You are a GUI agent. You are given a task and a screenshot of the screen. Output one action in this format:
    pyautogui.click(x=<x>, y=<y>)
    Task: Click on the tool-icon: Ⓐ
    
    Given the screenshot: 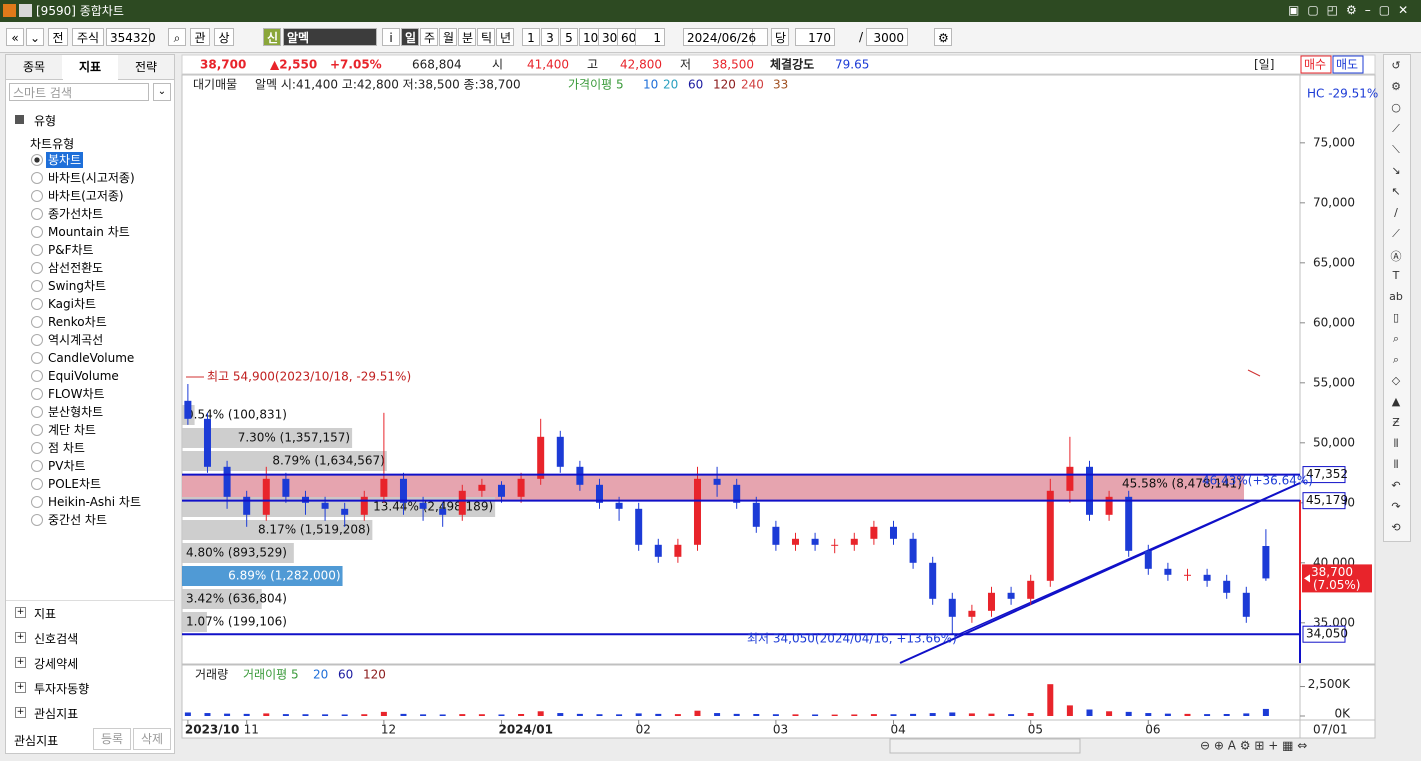 What is the action you would take?
    pyautogui.click(x=1396, y=256)
    